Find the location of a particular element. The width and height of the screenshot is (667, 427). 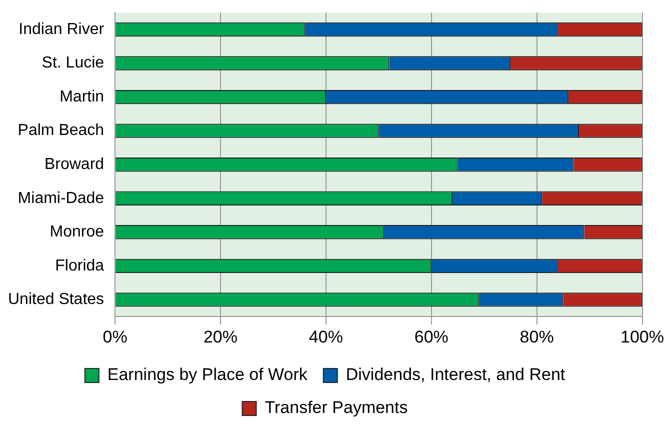

x-tick-label: 60% is located at coordinates (431, 336).